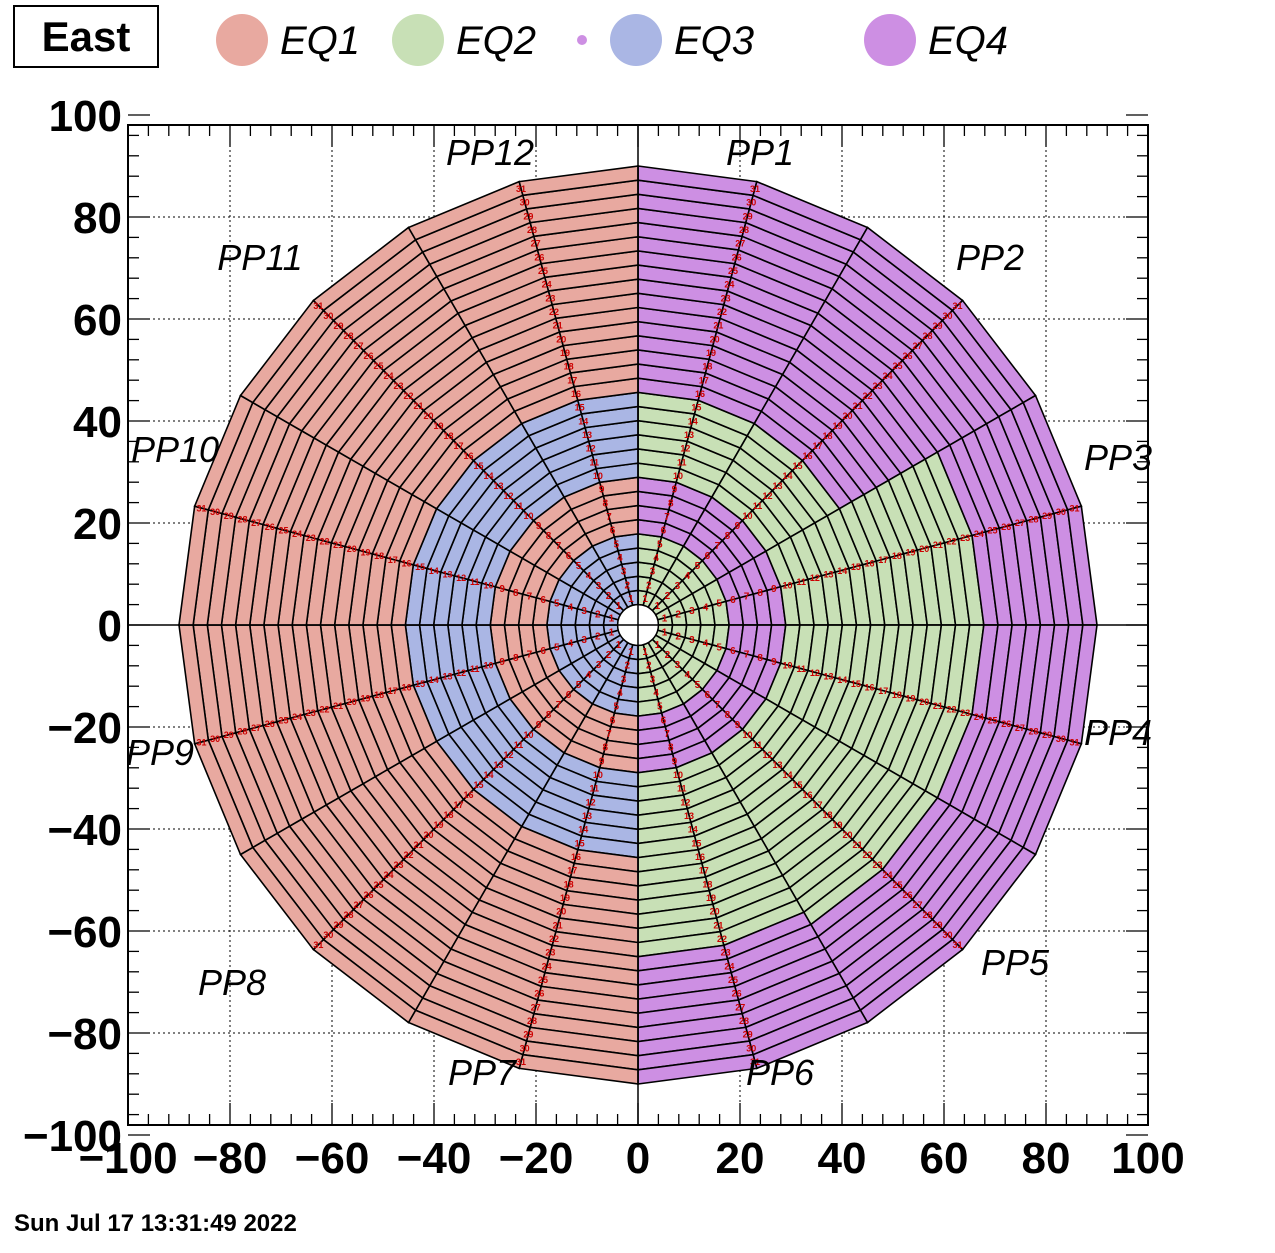 Image resolution: width=1275 pixels, height=1253 pixels. Describe the element at coordinates (990, 257) in the screenshot. I see `sector-label: PP2` at that location.